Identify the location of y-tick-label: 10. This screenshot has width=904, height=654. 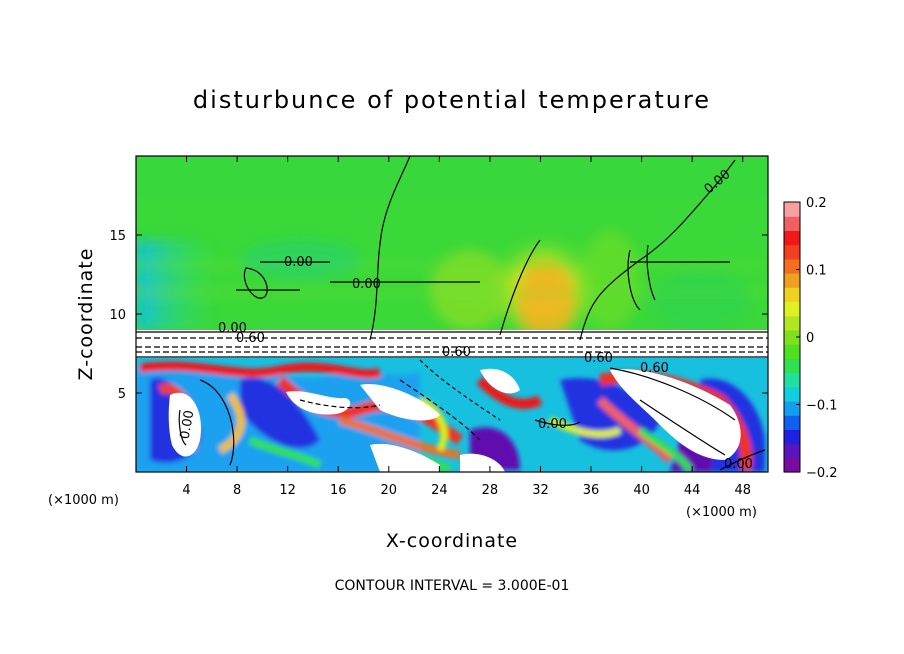
(117, 315).